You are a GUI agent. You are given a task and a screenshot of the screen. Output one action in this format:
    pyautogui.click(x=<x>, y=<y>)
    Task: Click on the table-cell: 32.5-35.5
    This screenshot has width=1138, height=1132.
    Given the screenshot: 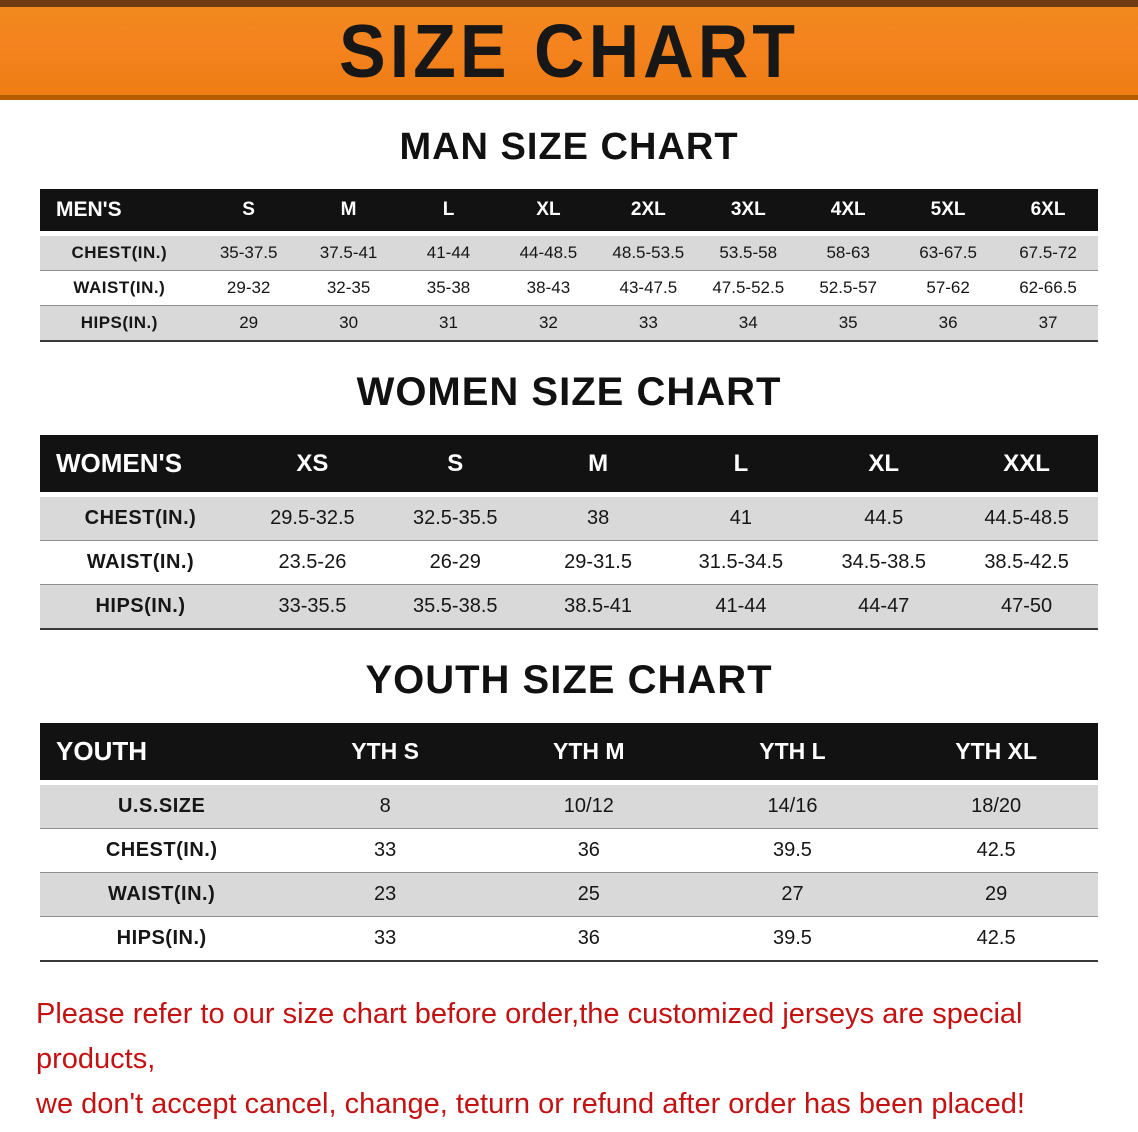 What is the action you would take?
    pyautogui.click(x=455, y=518)
    